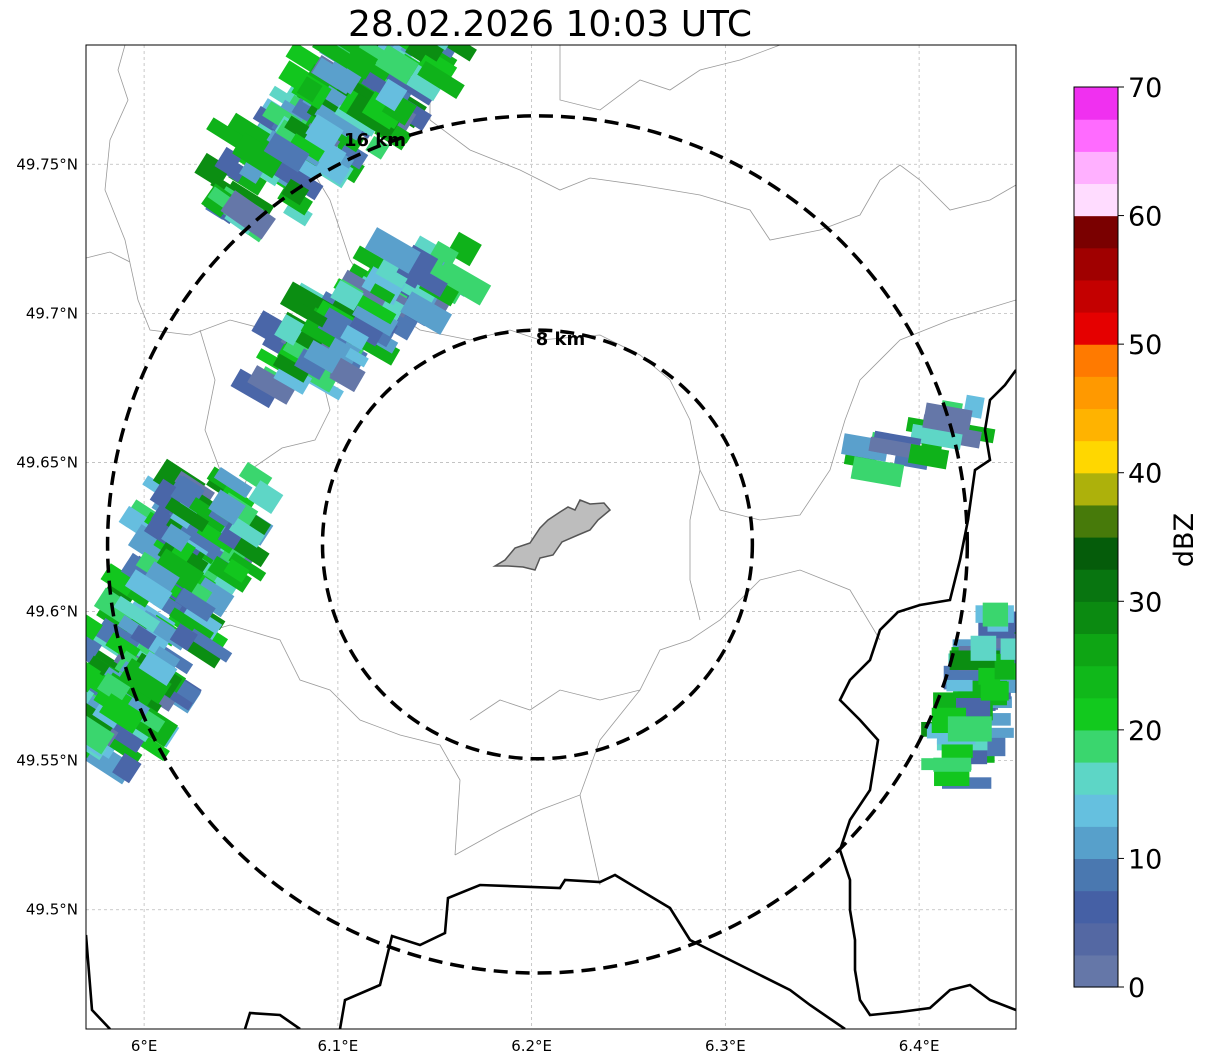 The image size is (1207, 1064). What do you see at coordinates (52, 612) in the screenshot?
I see `lat-tick-label: 49.6°N` at bounding box center [52, 612].